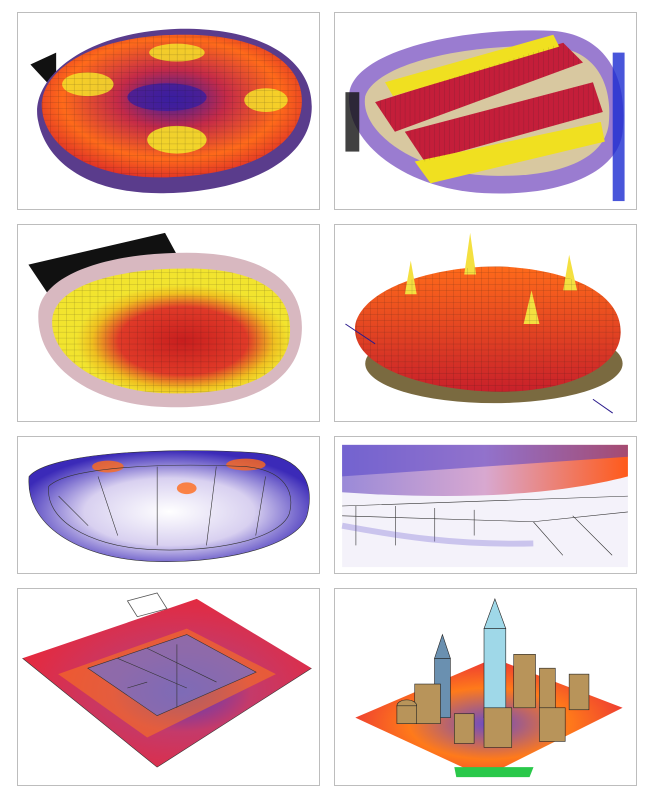  I want to click on tile-stadium-bowl-yellow-red, so click(168, 323).